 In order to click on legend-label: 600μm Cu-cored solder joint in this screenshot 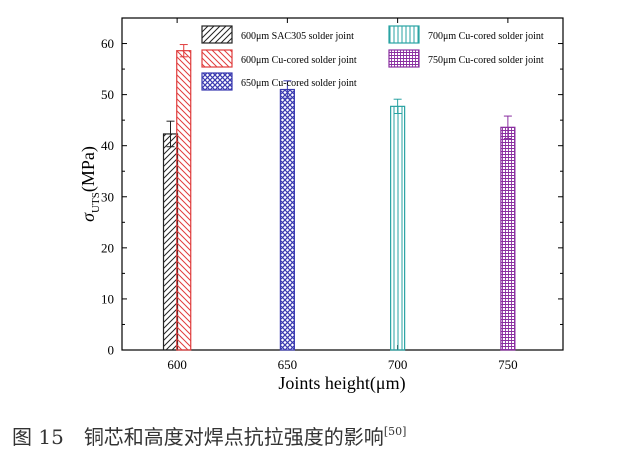, I will do `click(299, 60)`.